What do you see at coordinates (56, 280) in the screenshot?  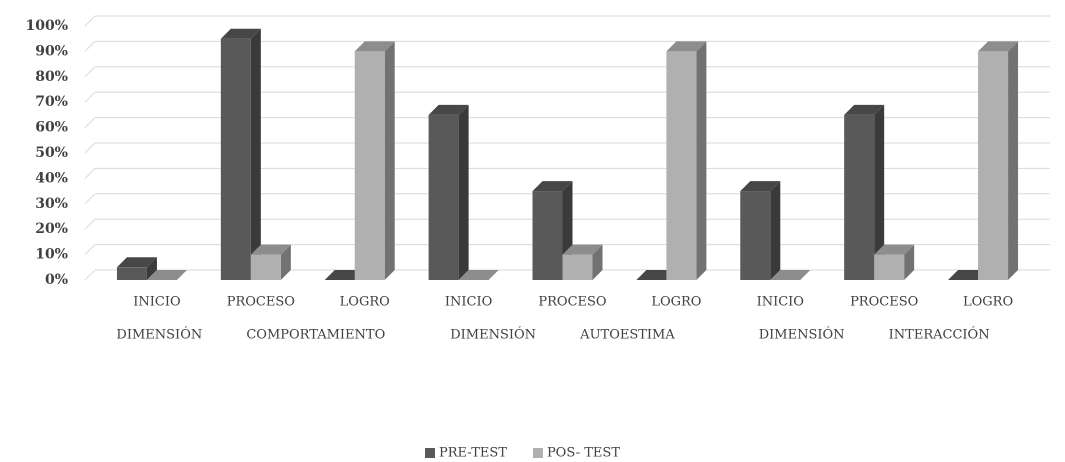 I see `y-tick-label: 0%` at bounding box center [56, 280].